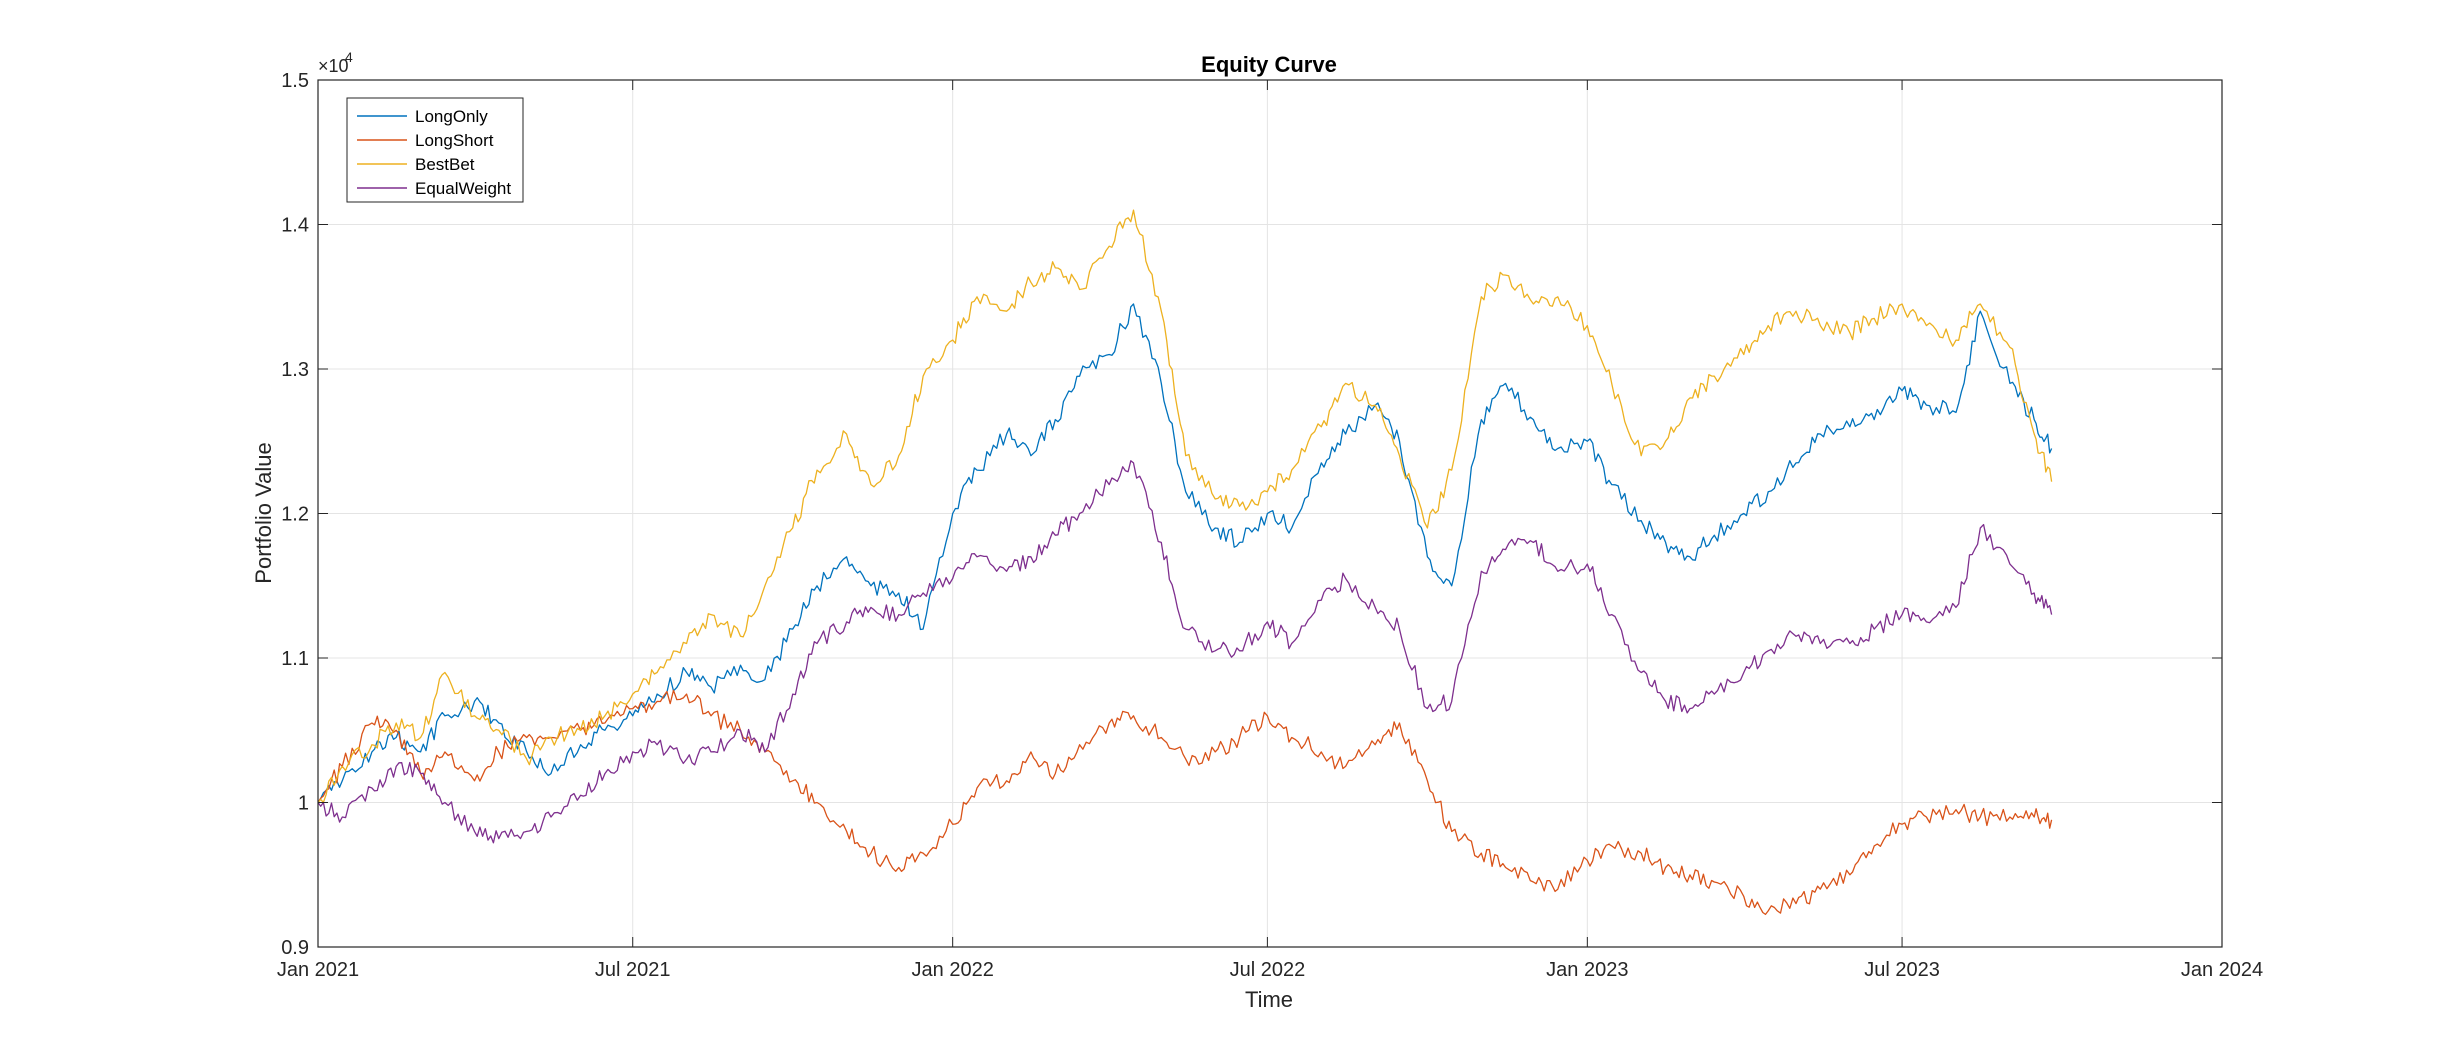 The width and height of the screenshot is (2451, 1060). What do you see at coordinates (295, 370) in the screenshot?
I see `y-tick-label: 1.3` at bounding box center [295, 370].